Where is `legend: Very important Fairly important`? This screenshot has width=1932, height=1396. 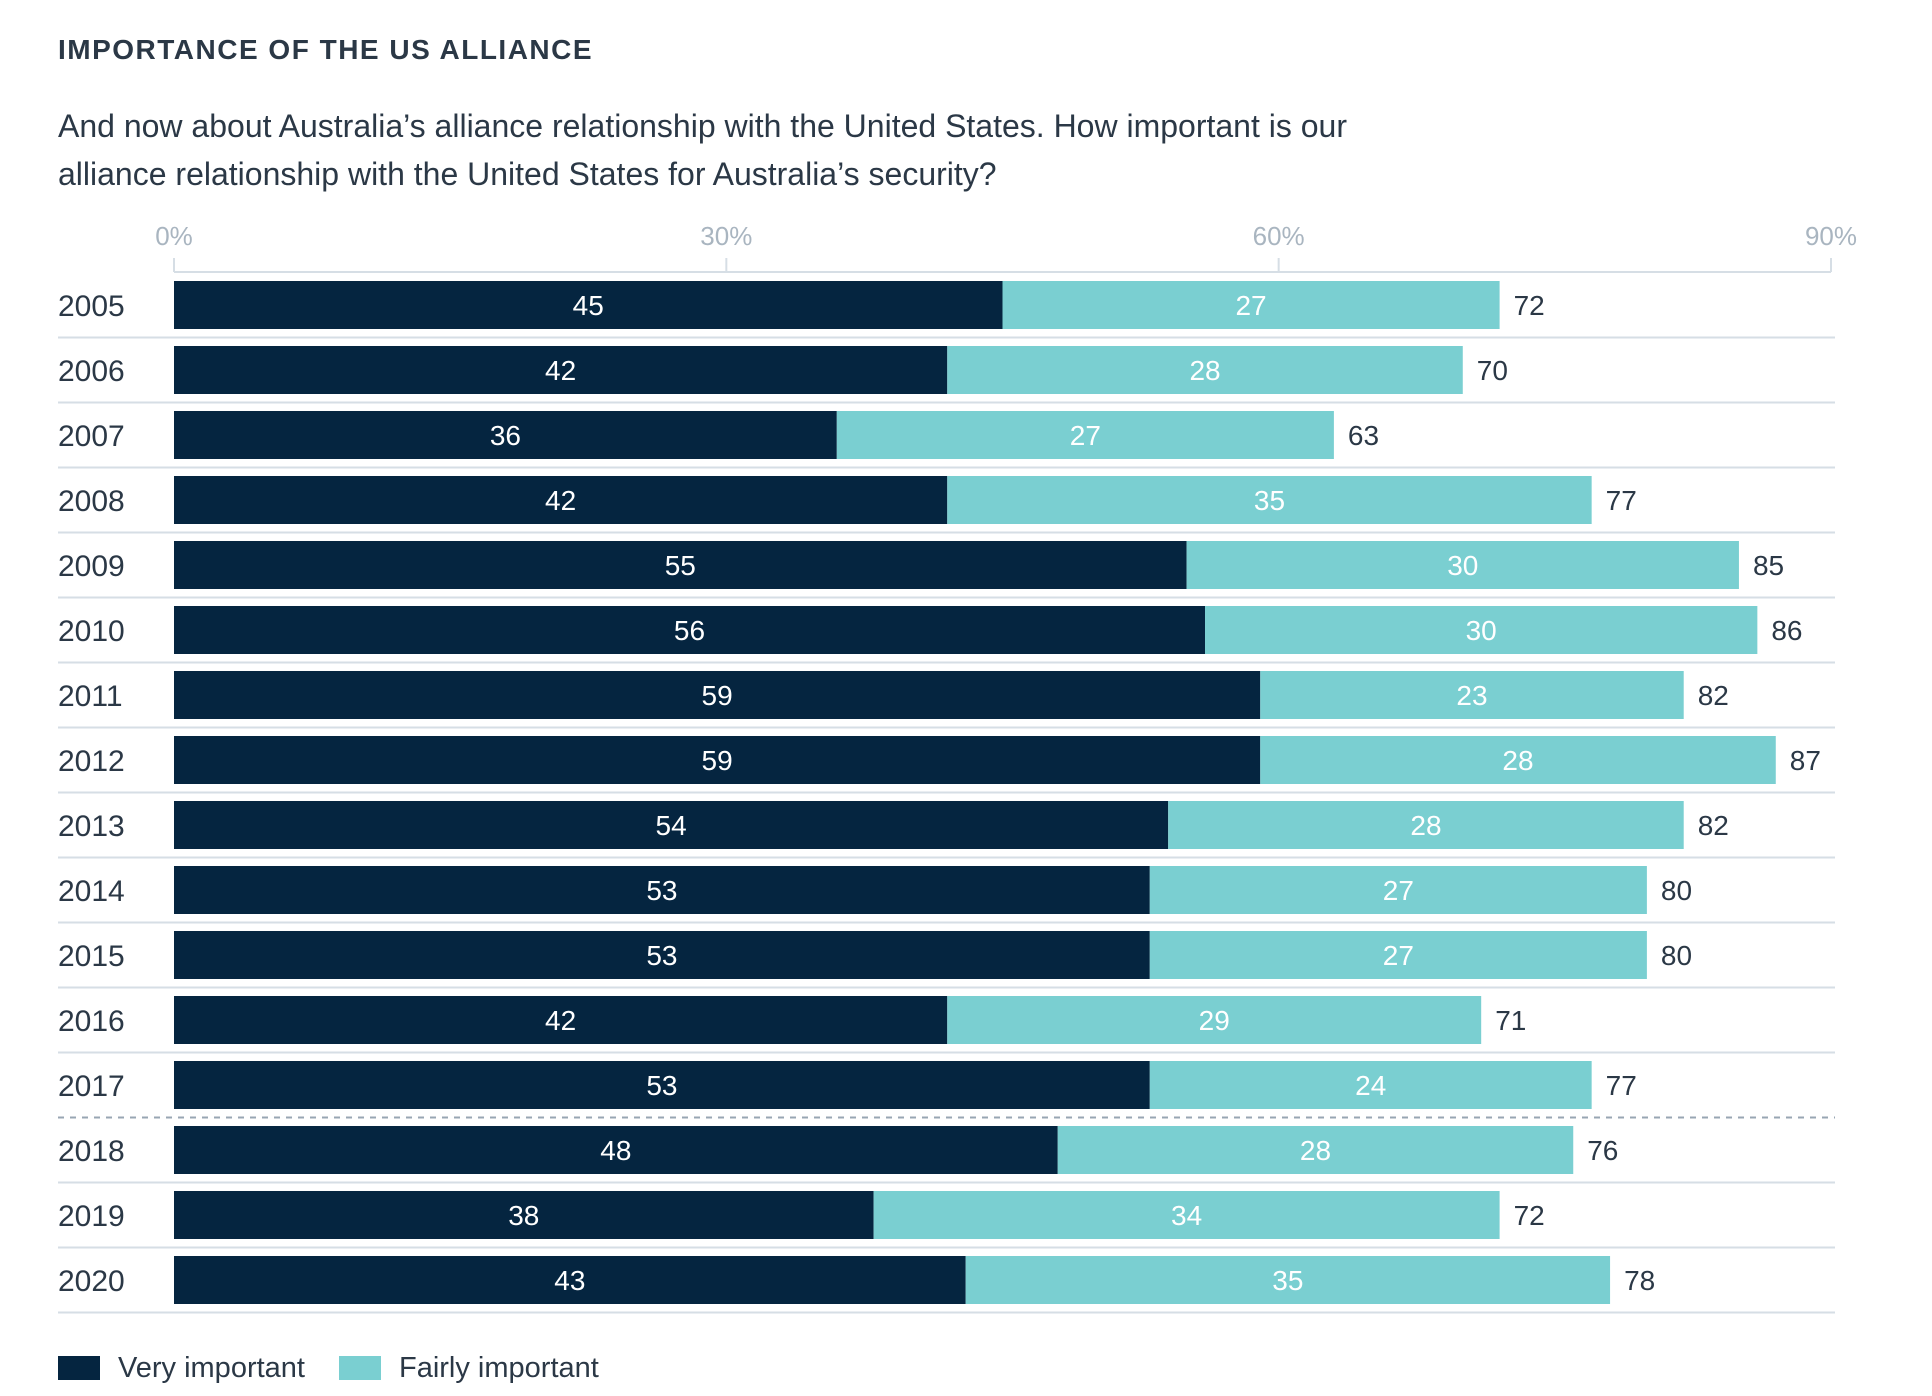 legend: Very important Fairly important is located at coordinates (345, 1368).